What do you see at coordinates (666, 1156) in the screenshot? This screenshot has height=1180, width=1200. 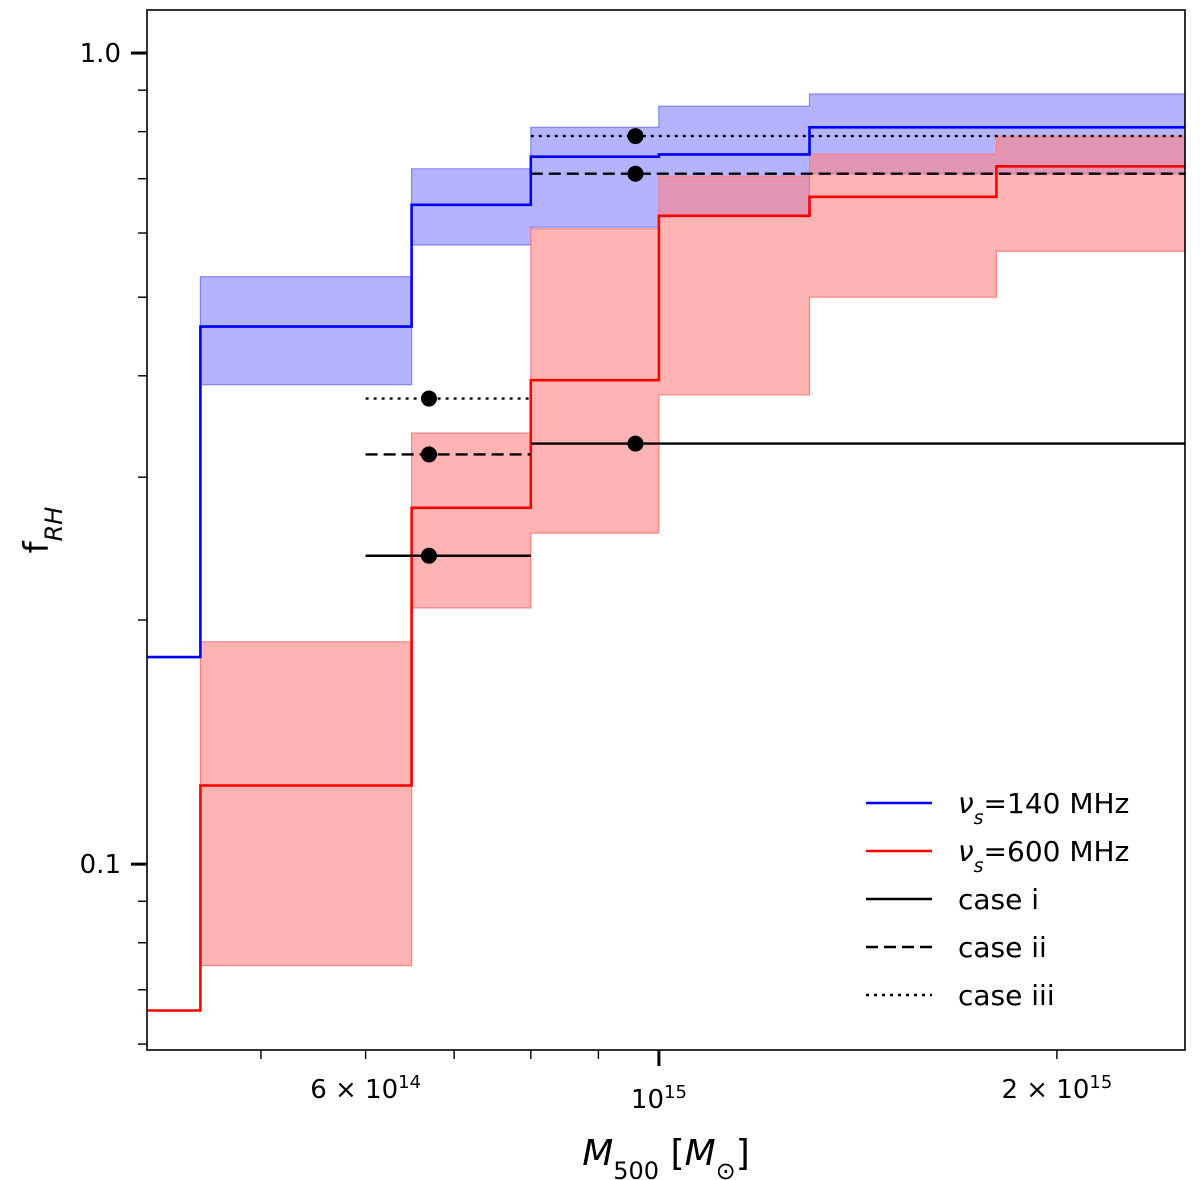 I see `x-axis-title: M500 [M⊙]` at bounding box center [666, 1156].